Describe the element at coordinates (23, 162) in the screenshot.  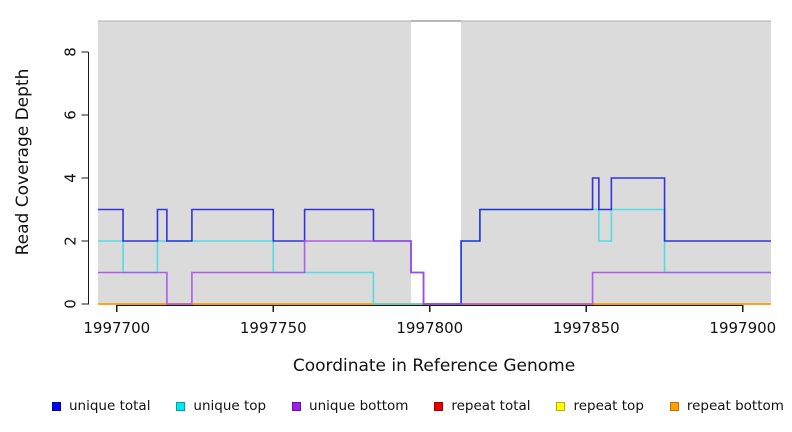
I see `y-axis-title: Read Coverage Depth` at that location.